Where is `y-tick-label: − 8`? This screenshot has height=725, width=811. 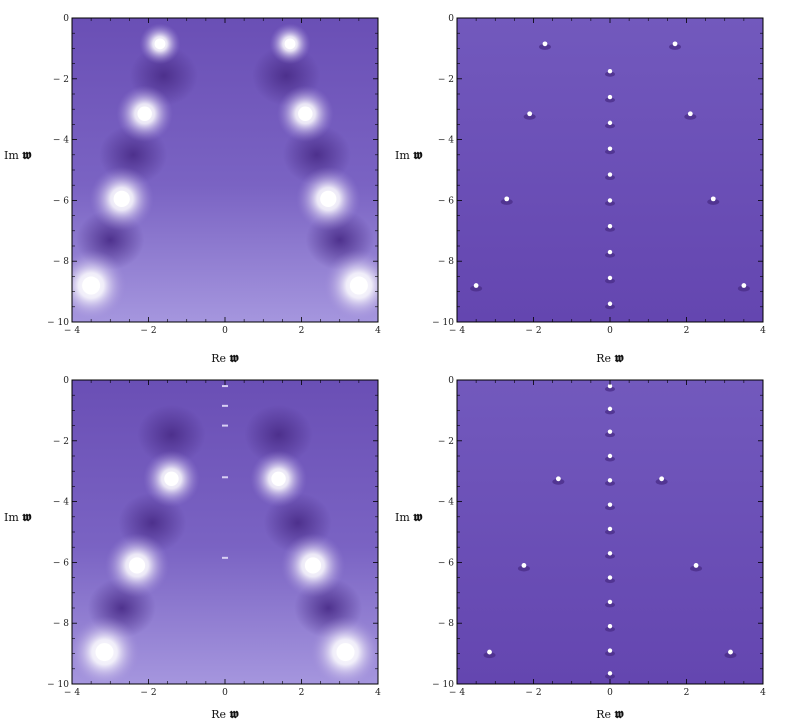
y-tick-label: − 8 is located at coordinates (61, 262).